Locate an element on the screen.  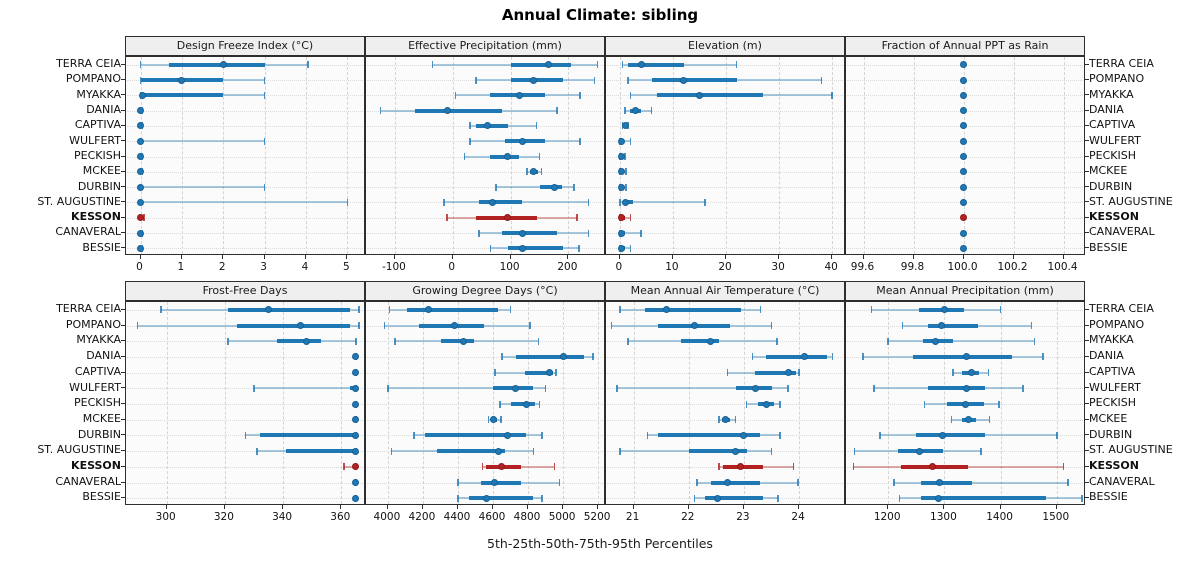
station-label-right: ST. AUGUSTINE is located at coordinates (1131, 201).